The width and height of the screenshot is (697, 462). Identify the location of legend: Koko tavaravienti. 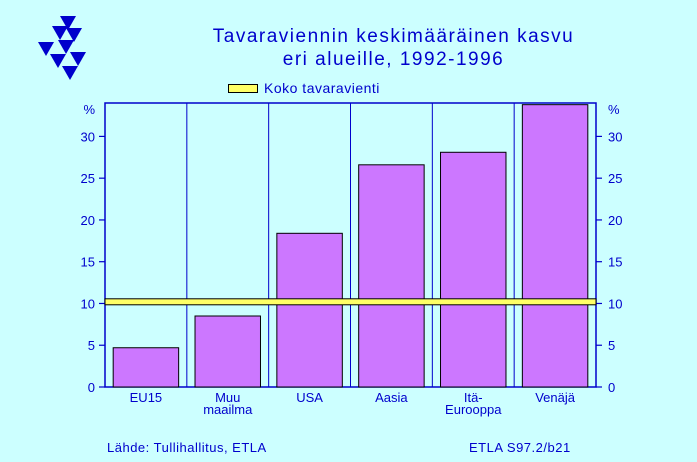
(304, 88).